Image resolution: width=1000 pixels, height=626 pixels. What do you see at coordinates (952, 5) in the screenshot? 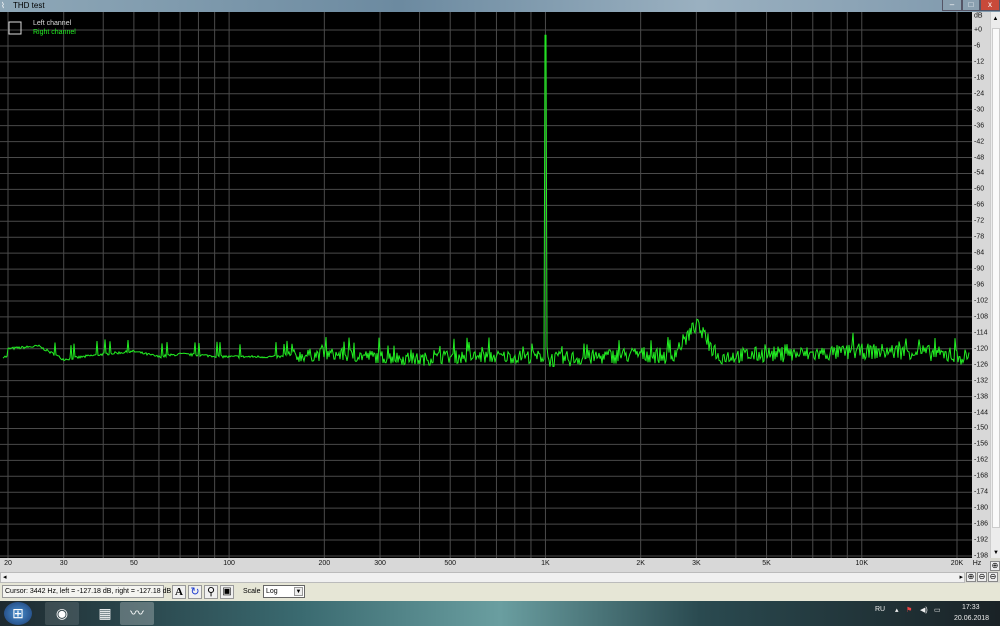
I see `minimize-button: –` at bounding box center [952, 5].